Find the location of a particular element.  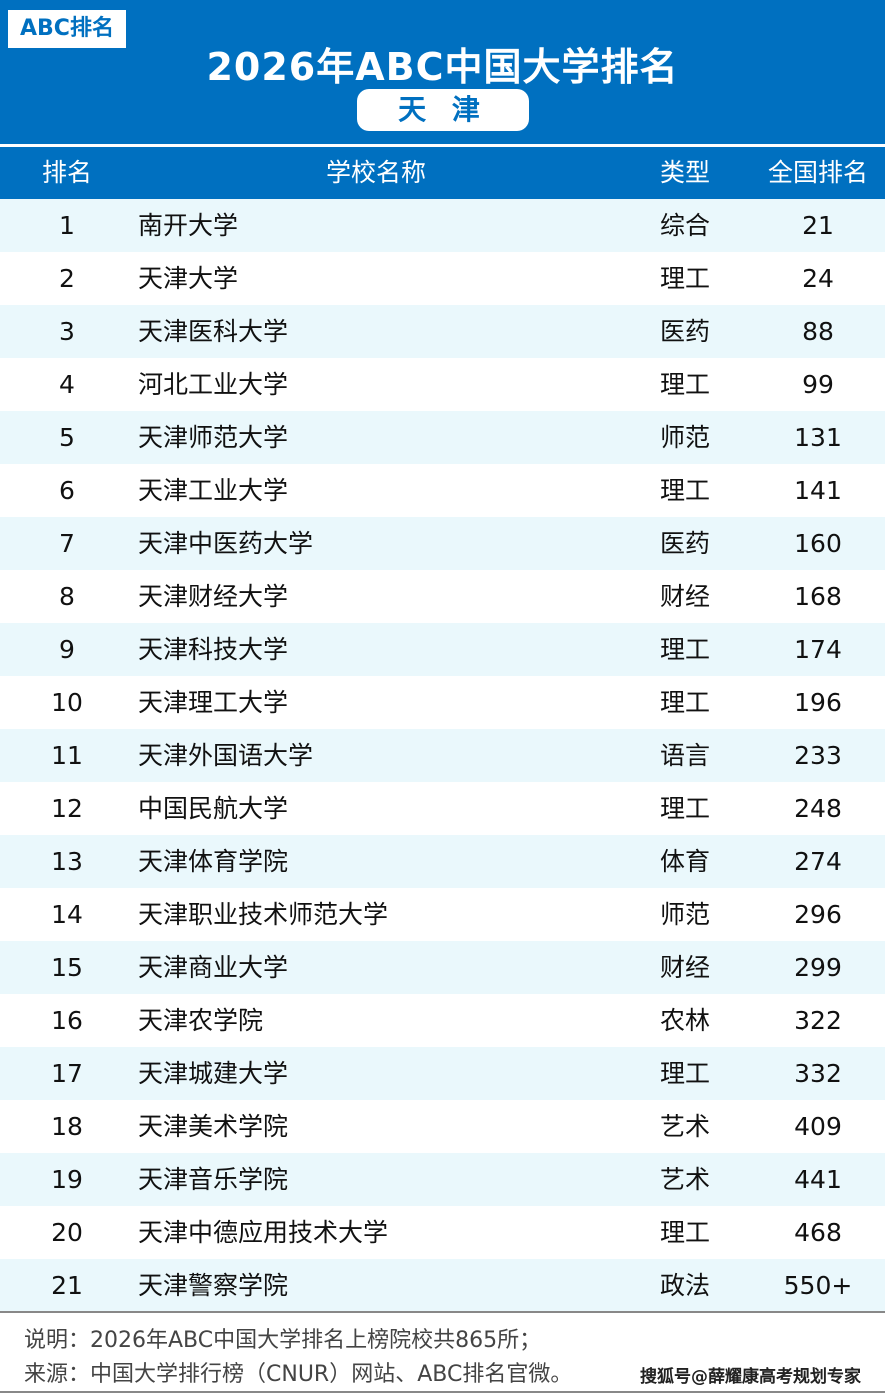

table-row: 21 天津警察学院 政法 550+ is located at coordinates (442, 1285).